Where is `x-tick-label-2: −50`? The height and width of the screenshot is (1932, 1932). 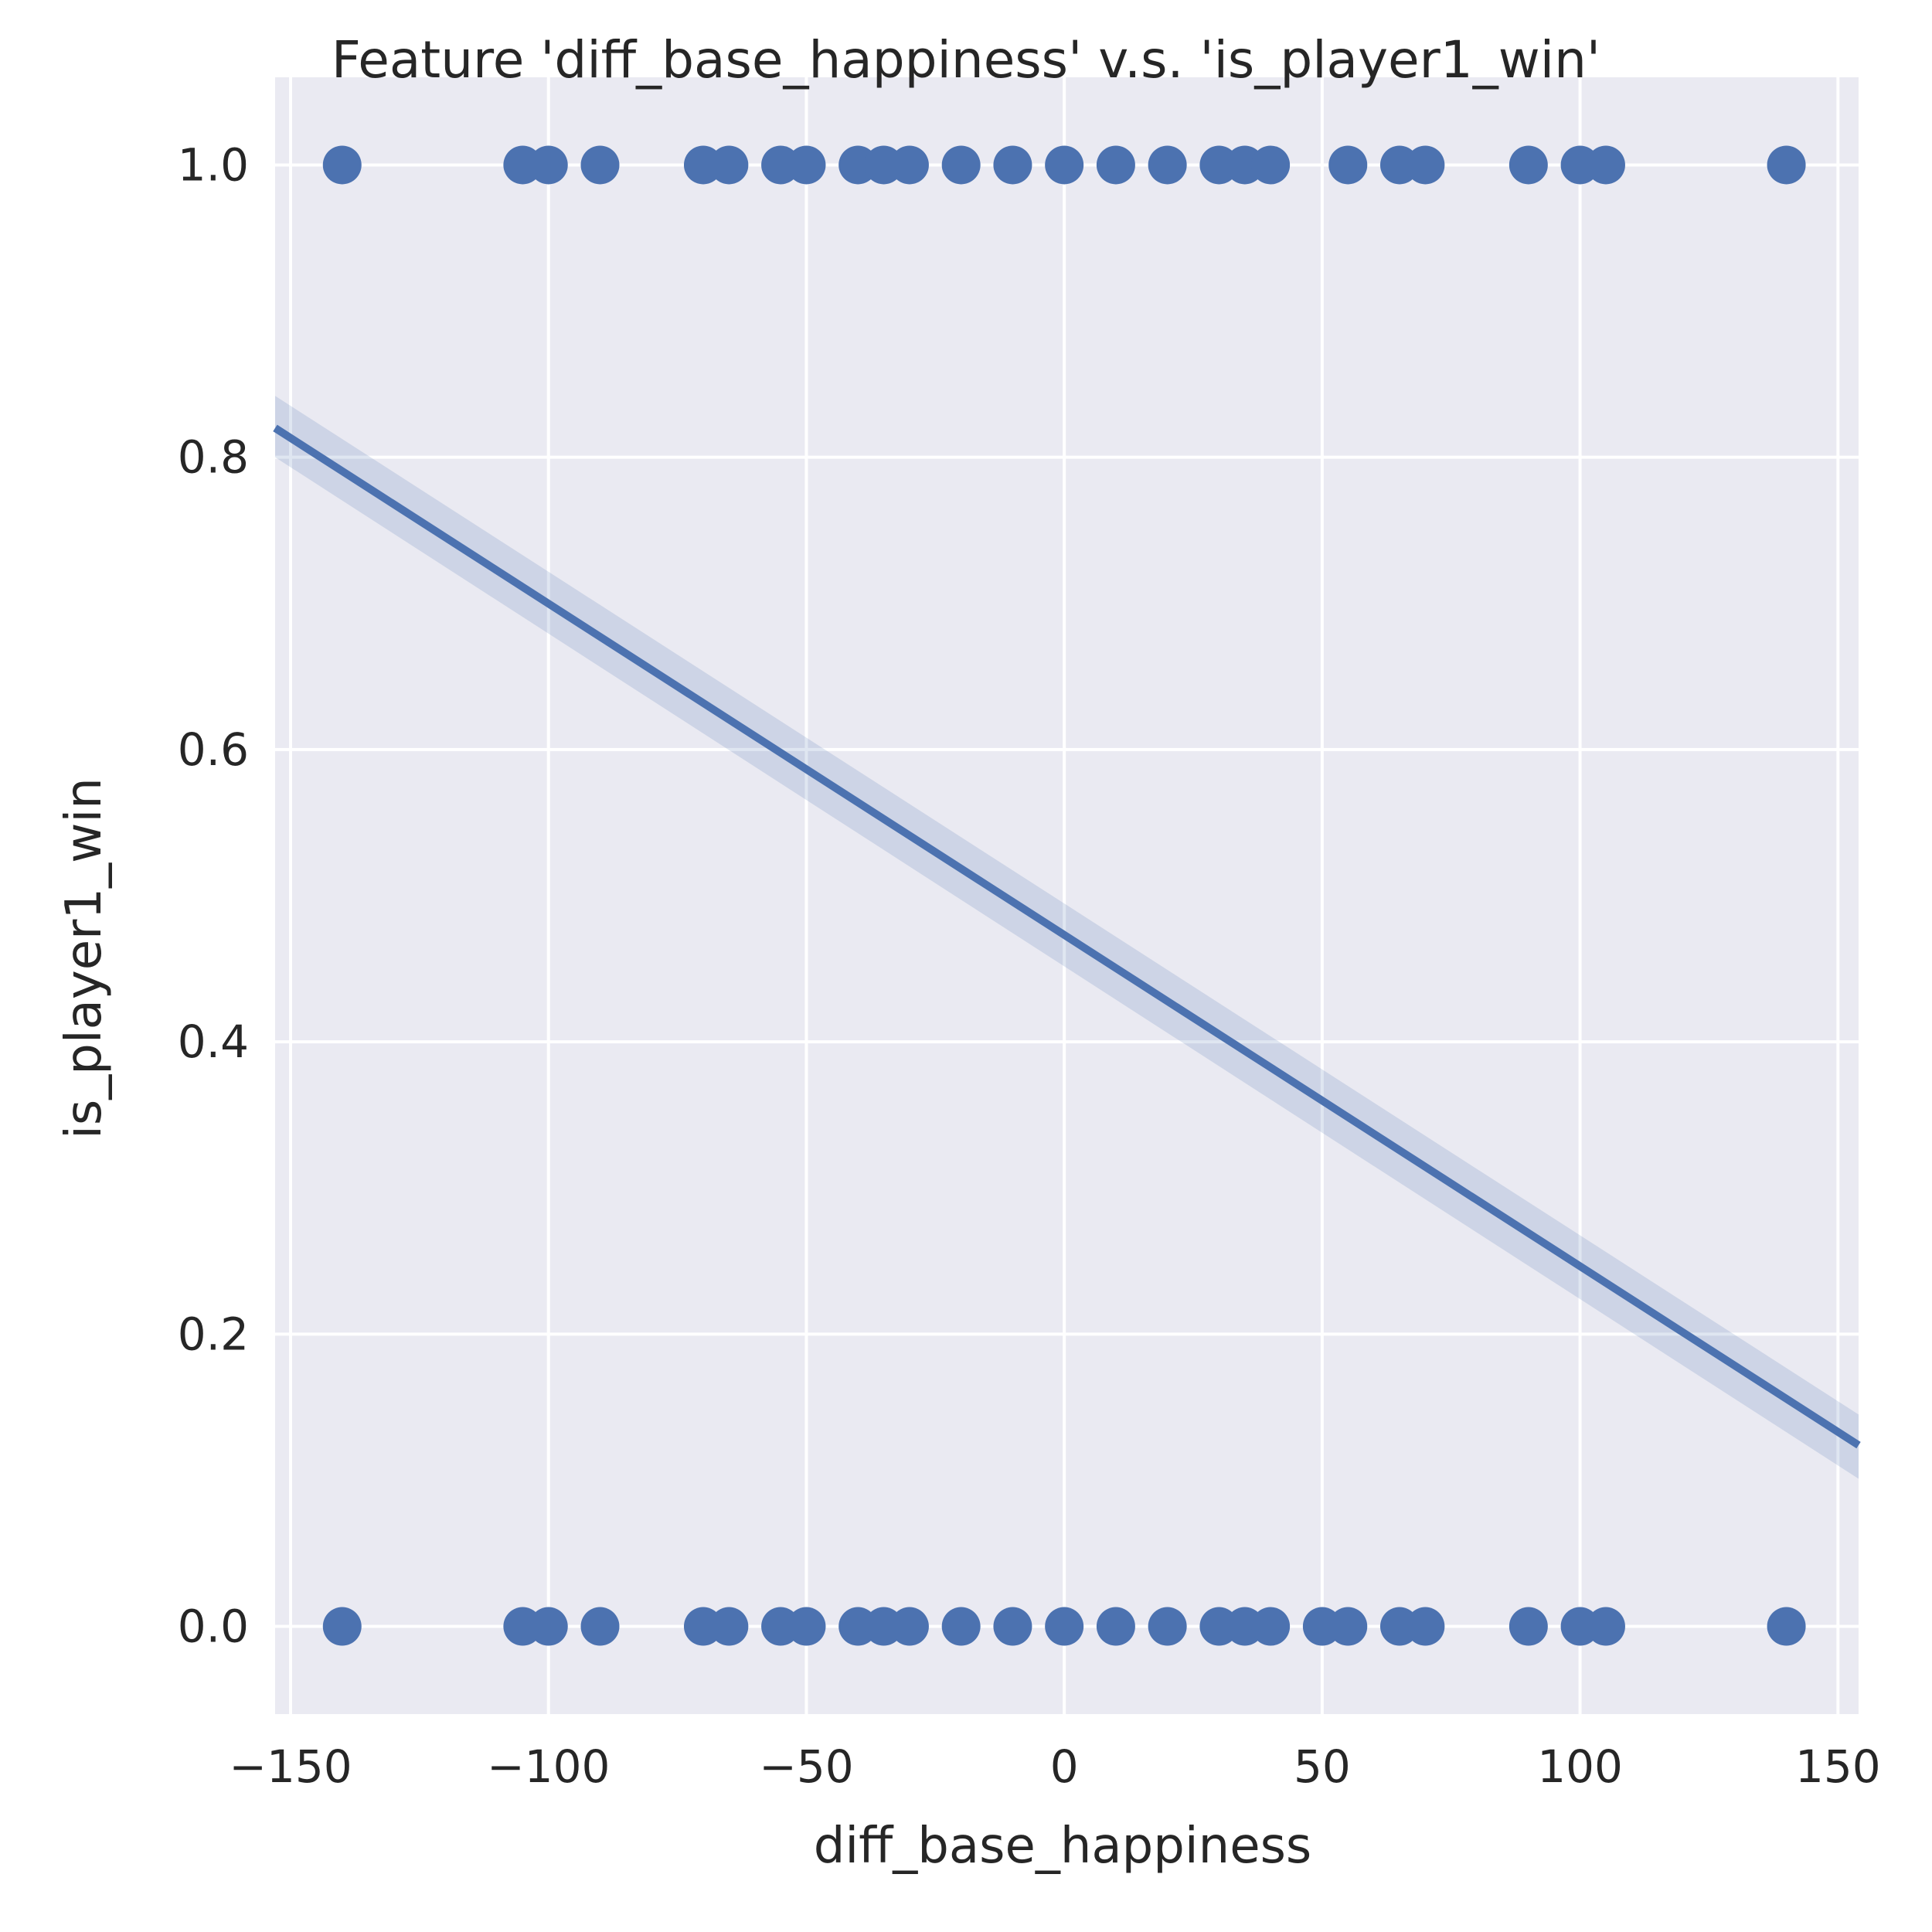
x-tick-label-2: −50 is located at coordinates (806, 1767).